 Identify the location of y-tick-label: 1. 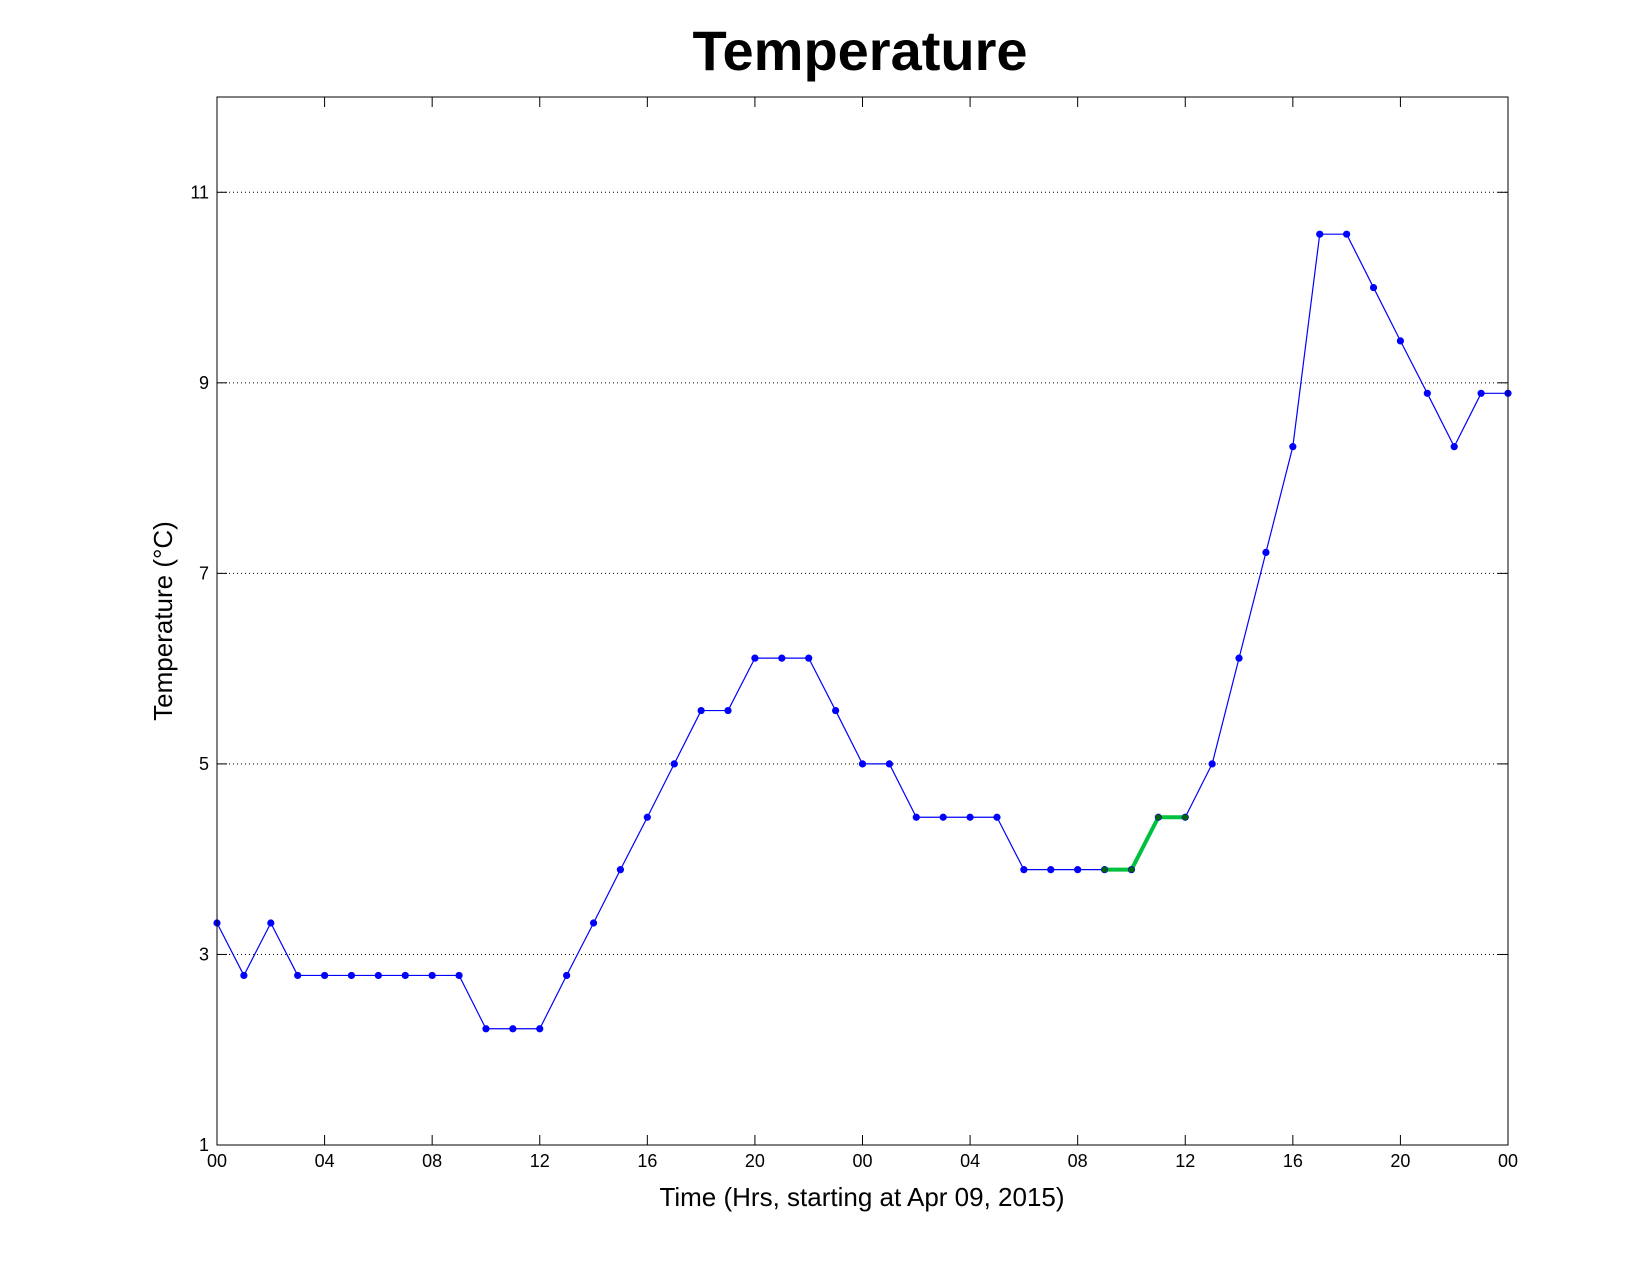
(204, 1145).